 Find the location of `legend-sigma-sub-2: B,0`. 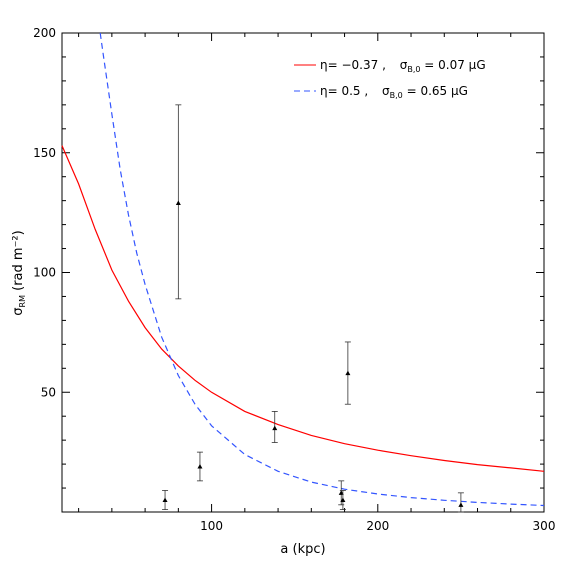

legend-sigma-sub-2: B,0 is located at coordinates (396, 95).